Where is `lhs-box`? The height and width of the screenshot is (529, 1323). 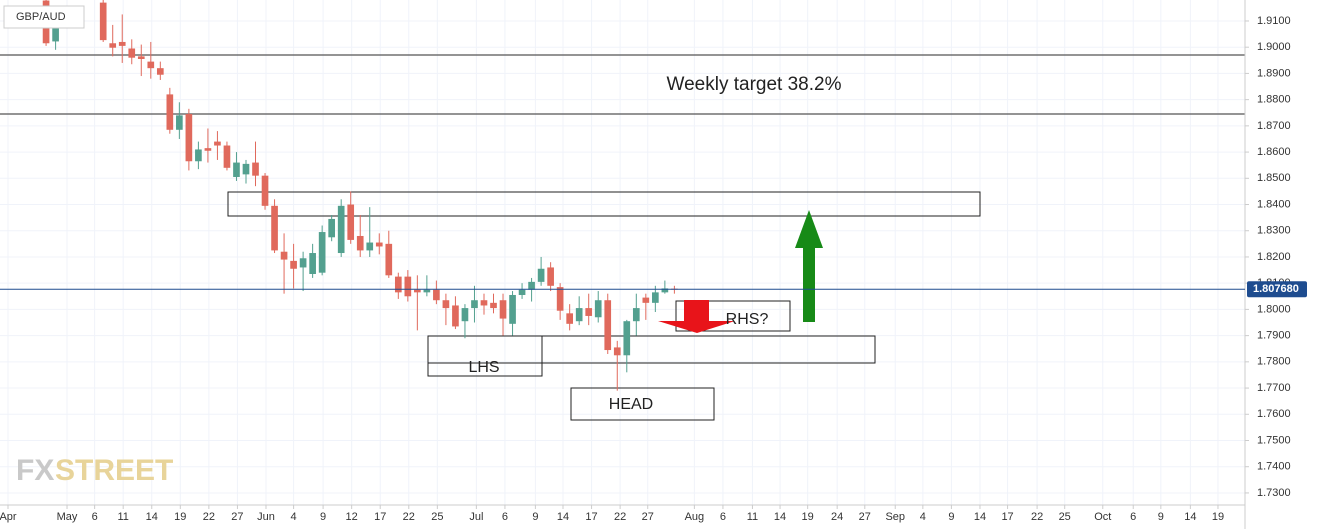 lhs-box is located at coordinates (485, 356).